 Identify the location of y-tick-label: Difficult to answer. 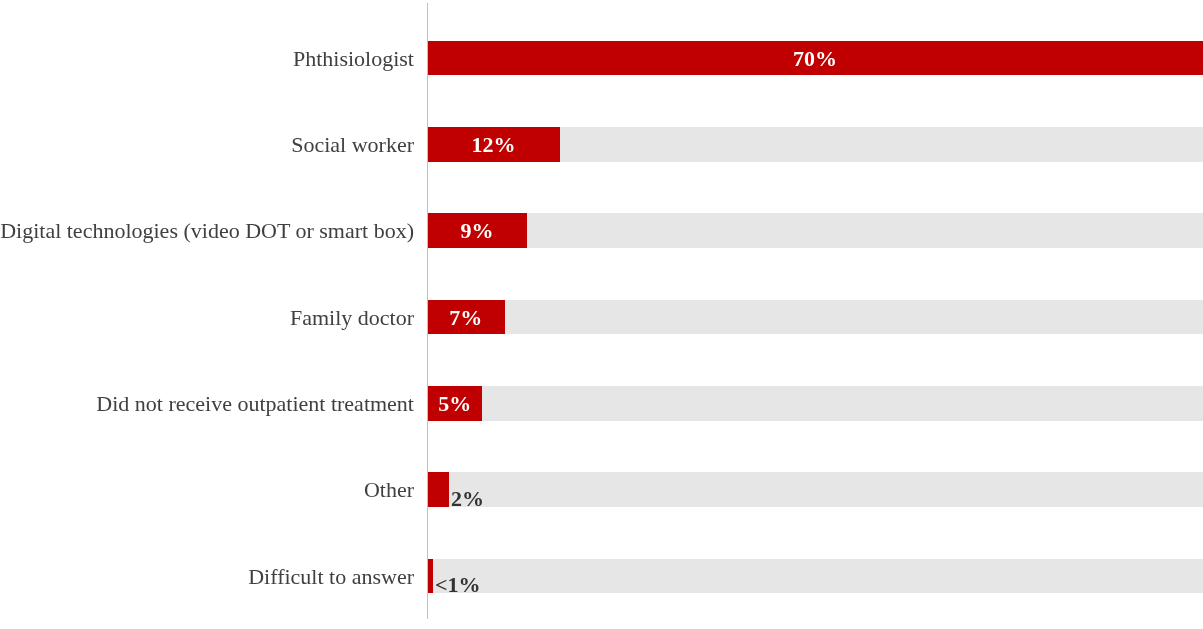
(331, 576).